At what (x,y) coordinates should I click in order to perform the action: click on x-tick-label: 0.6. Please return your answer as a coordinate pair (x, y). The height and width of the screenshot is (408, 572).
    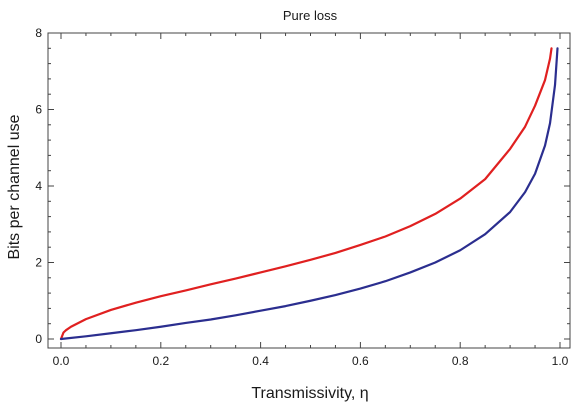
    Looking at the image, I should click on (360, 361).